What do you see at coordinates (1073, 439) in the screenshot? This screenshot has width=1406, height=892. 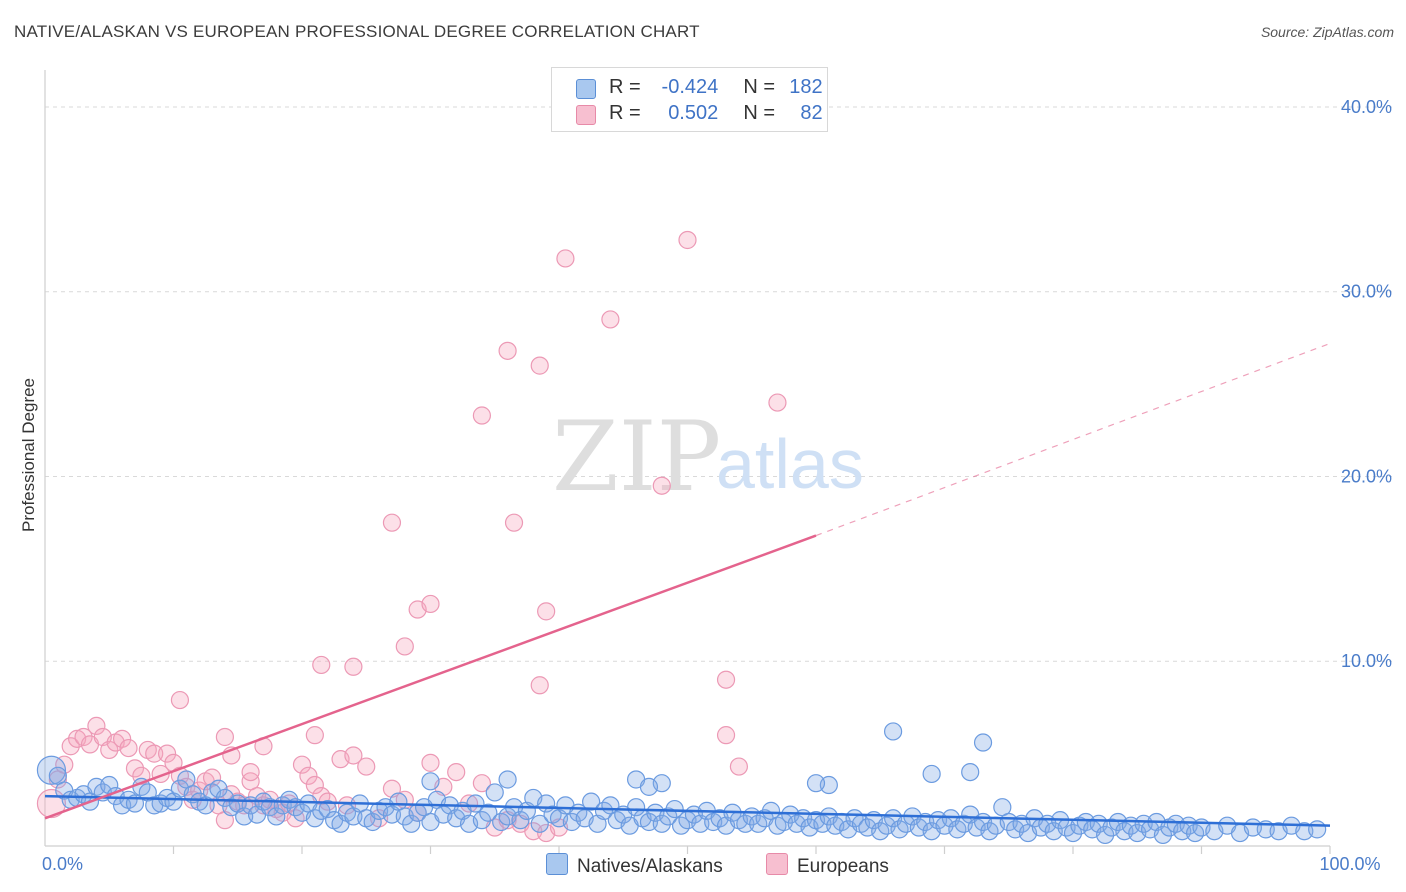 I see `europeans-trend-extension` at bounding box center [1073, 439].